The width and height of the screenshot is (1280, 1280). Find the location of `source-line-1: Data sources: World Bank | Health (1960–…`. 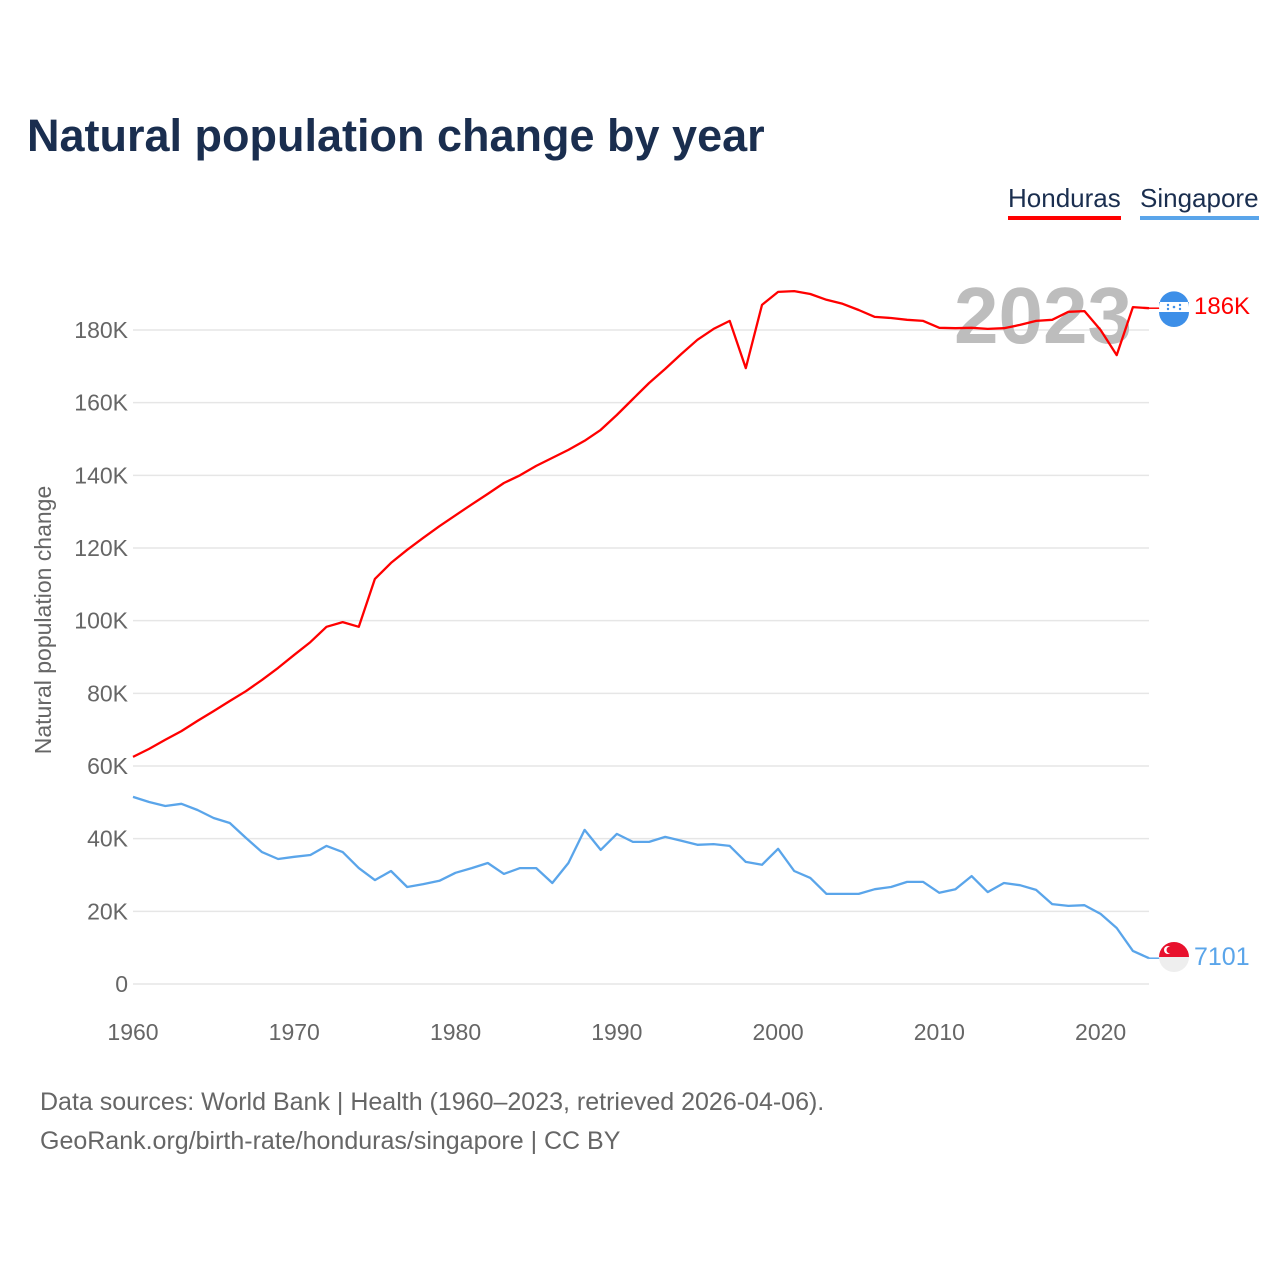

source-line-1: Data sources: World Bank | Health (1960–… is located at coordinates (432, 1102).